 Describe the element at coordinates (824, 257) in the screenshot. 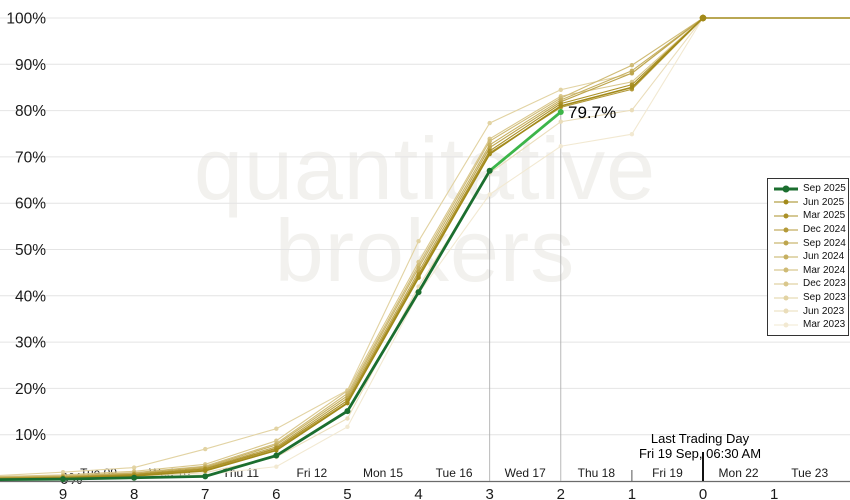

I see `legend-label: Jun 2024` at that location.